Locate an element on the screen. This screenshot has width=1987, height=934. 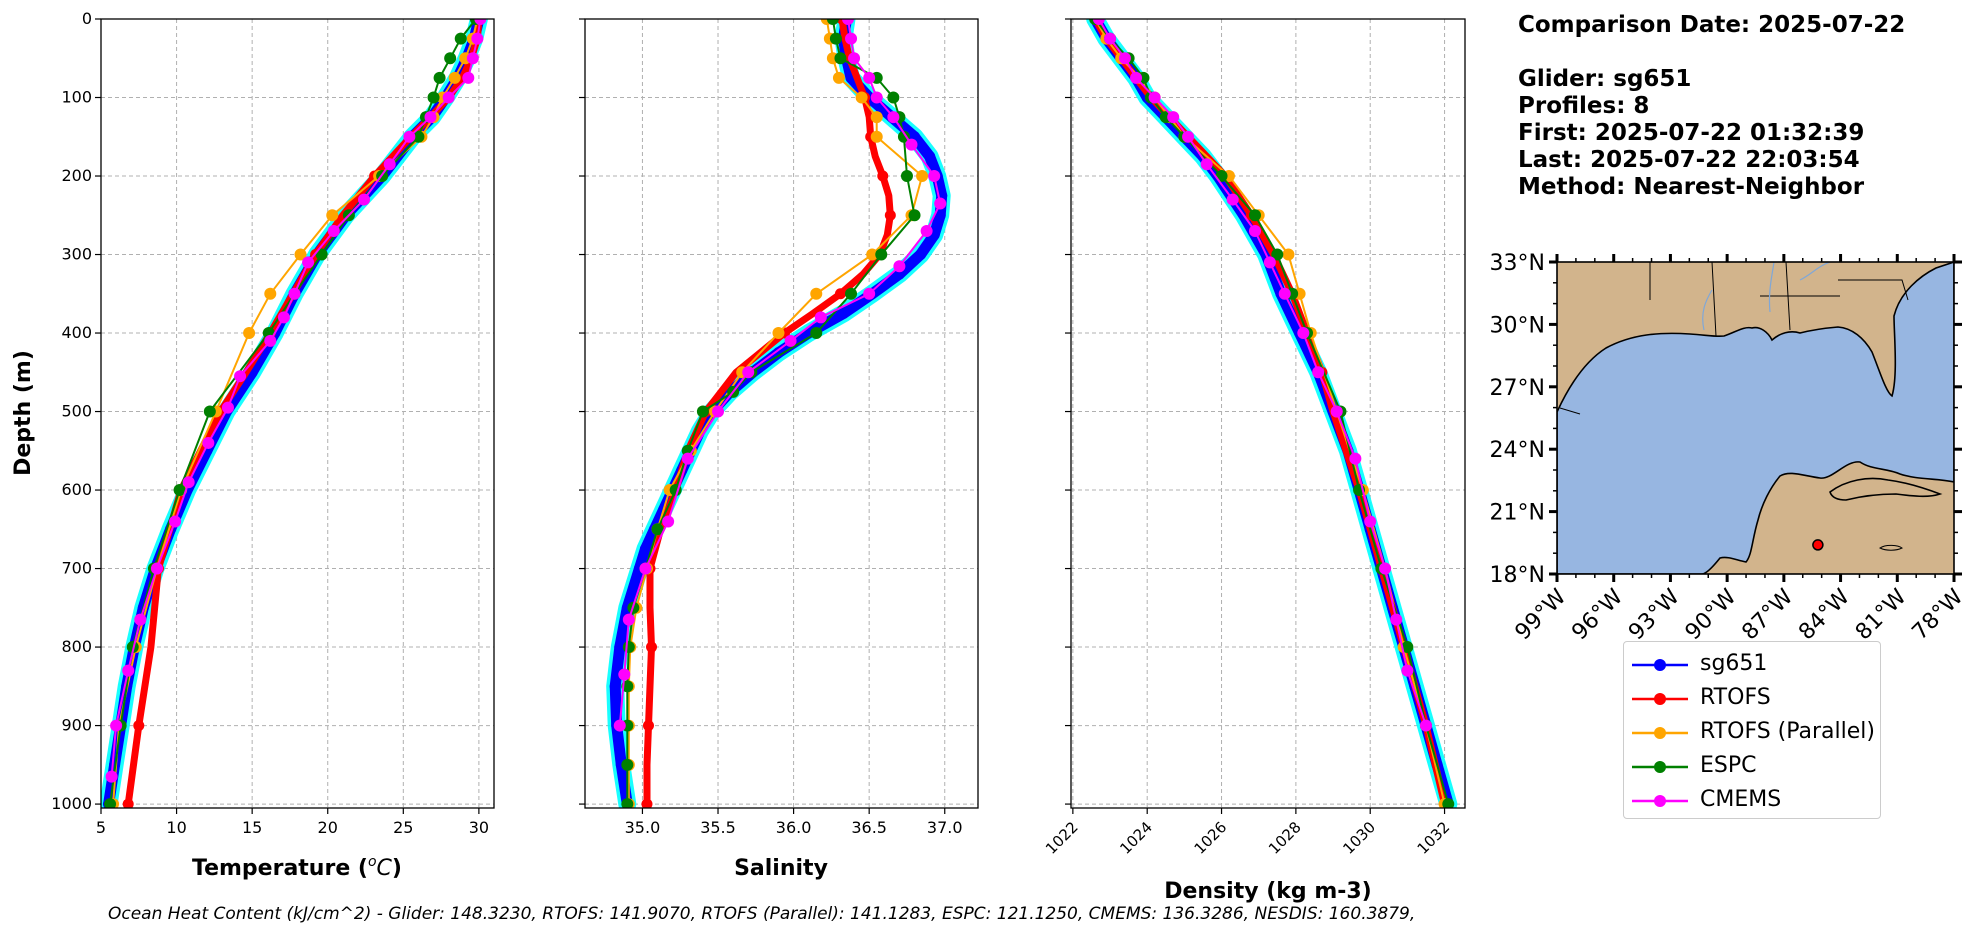
temperature-unit-c: C is located at coordinates (385, 868).